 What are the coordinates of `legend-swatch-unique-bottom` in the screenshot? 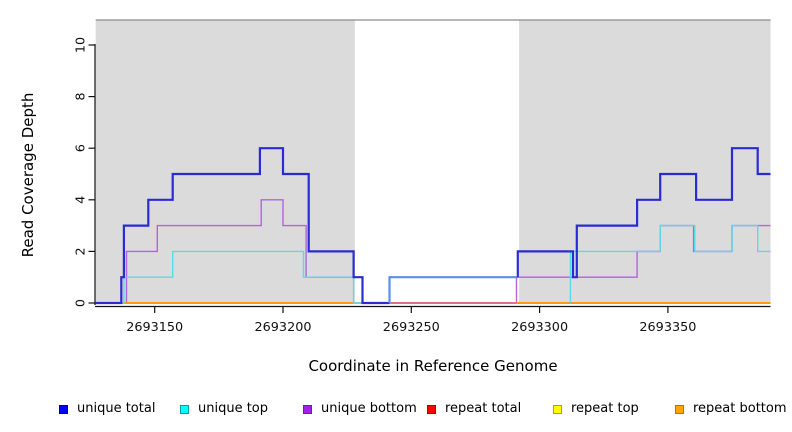 It's located at (307, 409).